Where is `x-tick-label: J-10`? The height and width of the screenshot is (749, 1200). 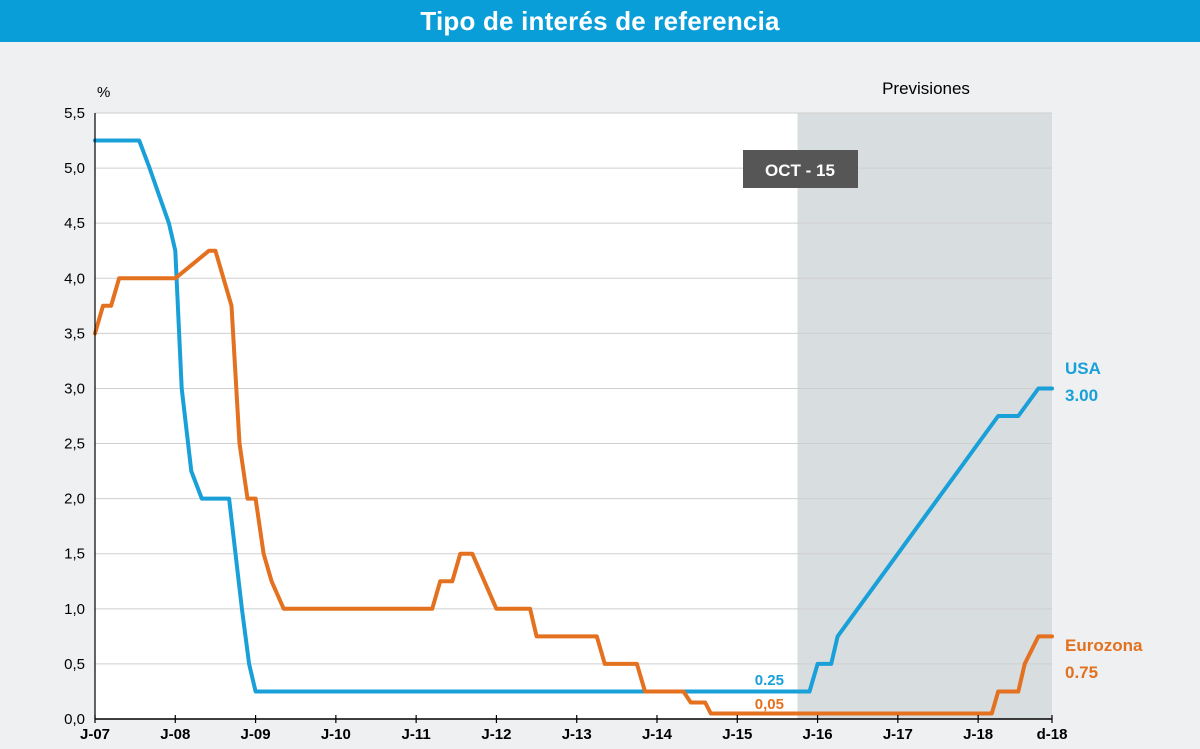
x-tick-label: J-10 is located at coordinates (336, 734).